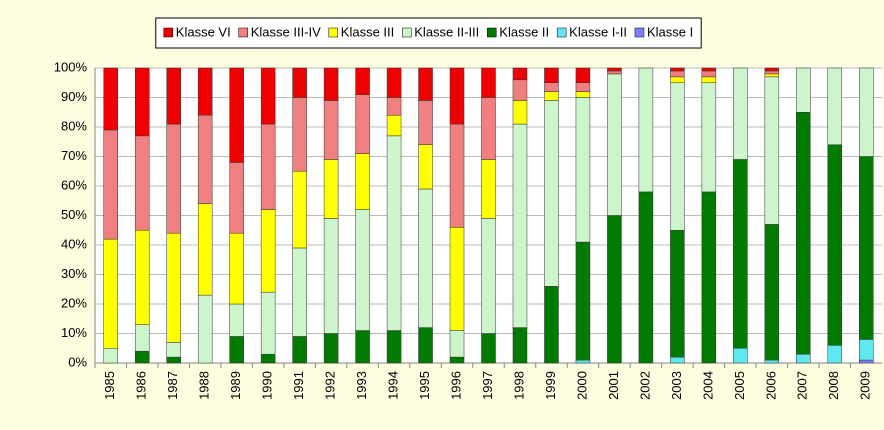  What do you see at coordinates (286, 31) in the screenshot?
I see `legend-label: Klasse III-IV` at bounding box center [286, 31].